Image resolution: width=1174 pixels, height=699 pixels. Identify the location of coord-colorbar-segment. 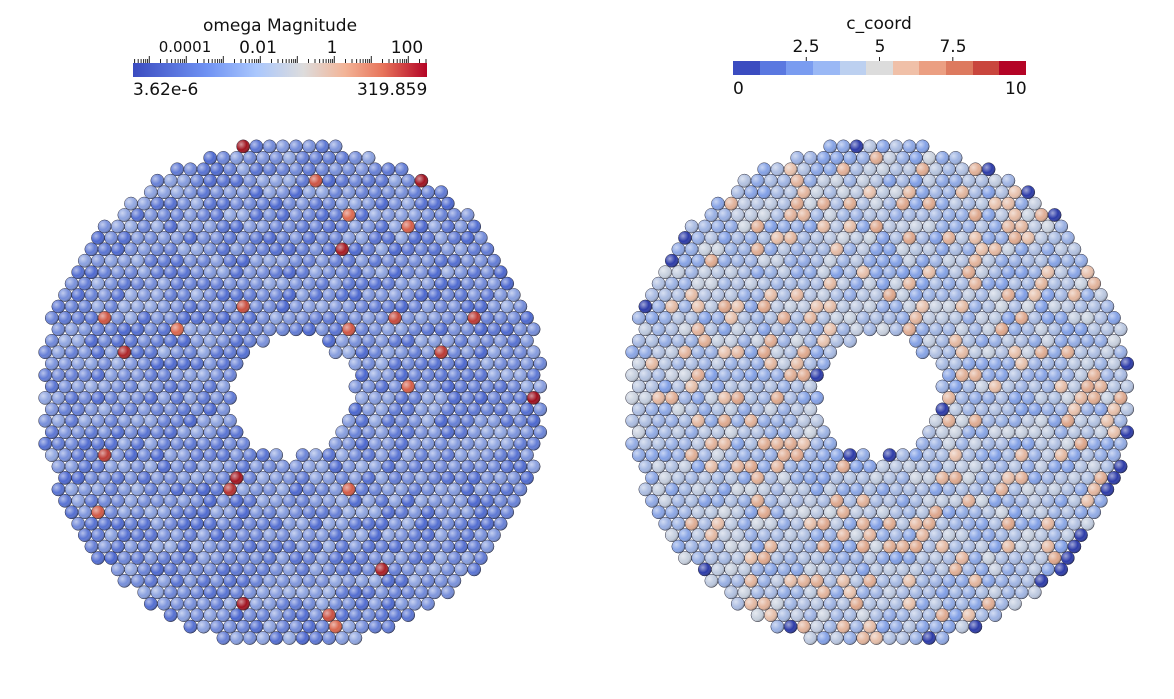
(746, 68).